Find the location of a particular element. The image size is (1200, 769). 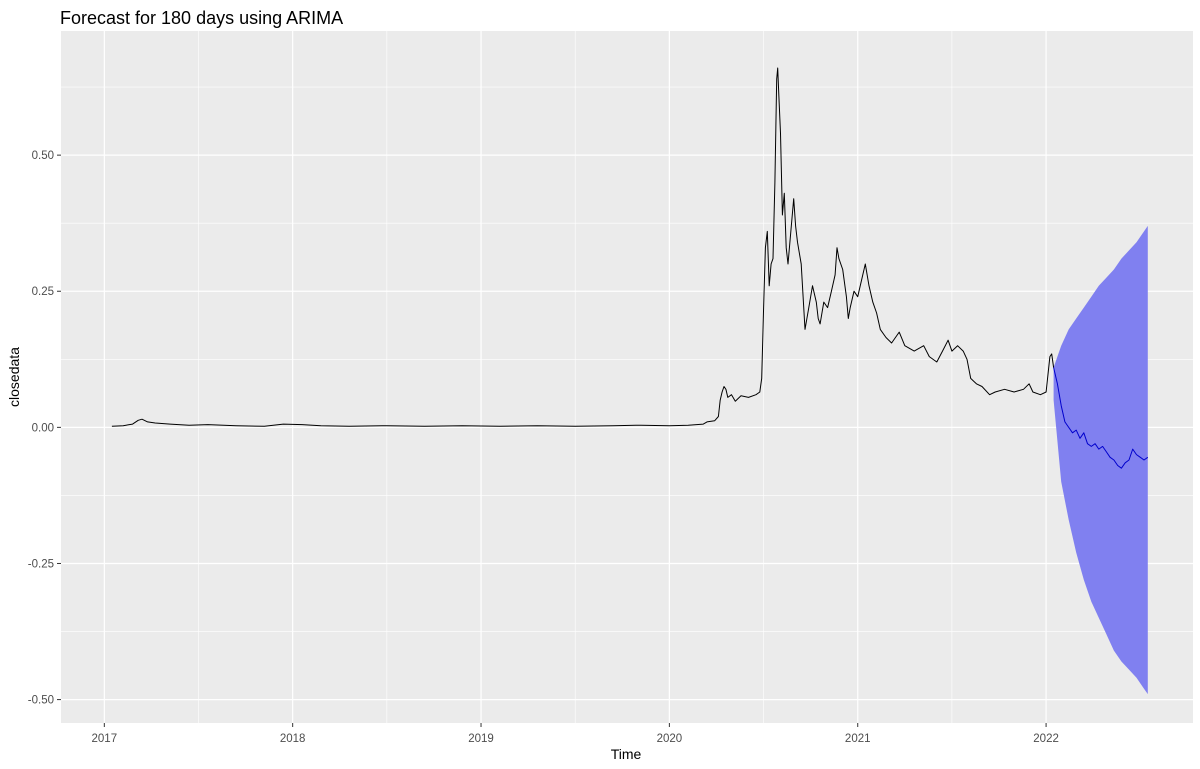

y-axis-title: closedata is located at coordinates (14, 377).